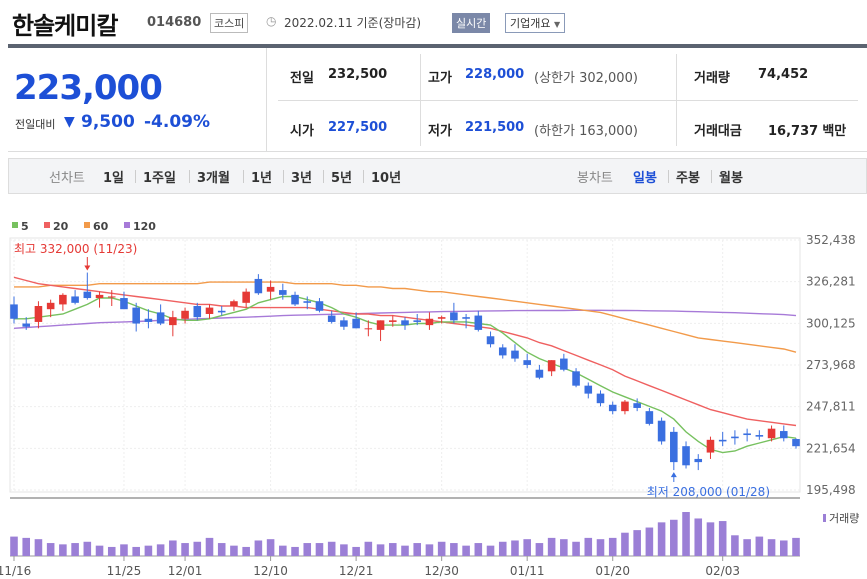 The height and width of the screenshot is (579, 867). What do you see at coordinates (612, 571) in the screenshot?
I see `x-tick-label: 01/20` at bounding box center [612, 571].